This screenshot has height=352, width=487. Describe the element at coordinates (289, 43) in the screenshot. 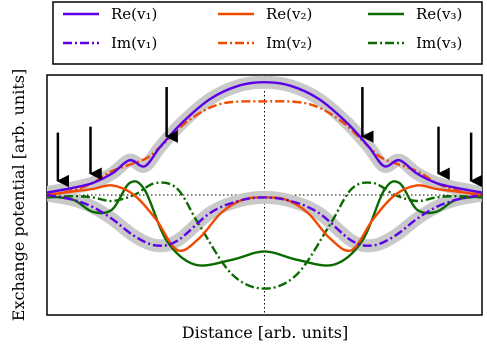

I see `legend-label: Im(v₂)` at that location.